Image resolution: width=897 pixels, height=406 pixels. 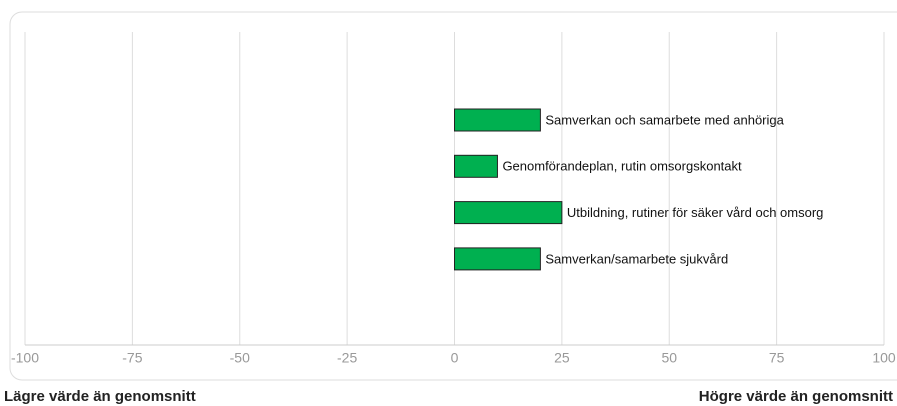 I want to click on x-tick-label: 50, so click(x=669, y=358).